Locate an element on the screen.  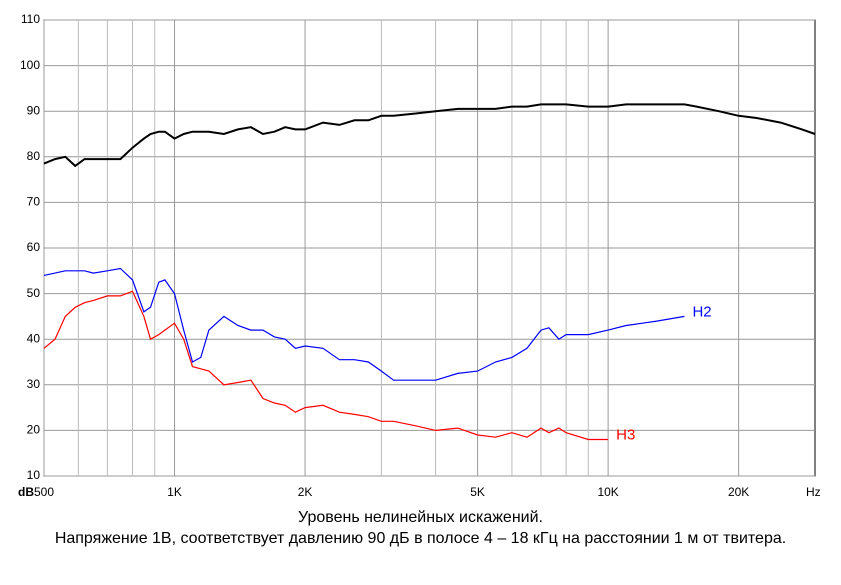
y-tick-label: 20 is located at coordinates (34, 430).